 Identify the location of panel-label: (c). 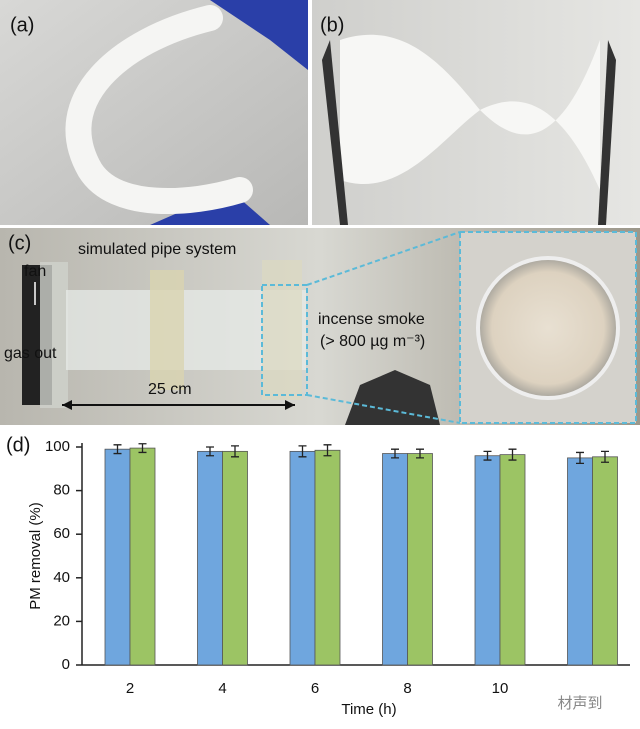
(19, 243).